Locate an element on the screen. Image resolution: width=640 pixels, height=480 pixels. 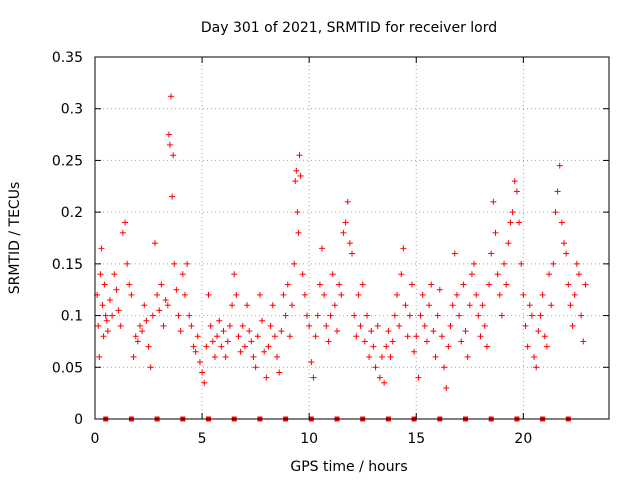
x-tick-label: 5 is located at coordinates (202, 439).